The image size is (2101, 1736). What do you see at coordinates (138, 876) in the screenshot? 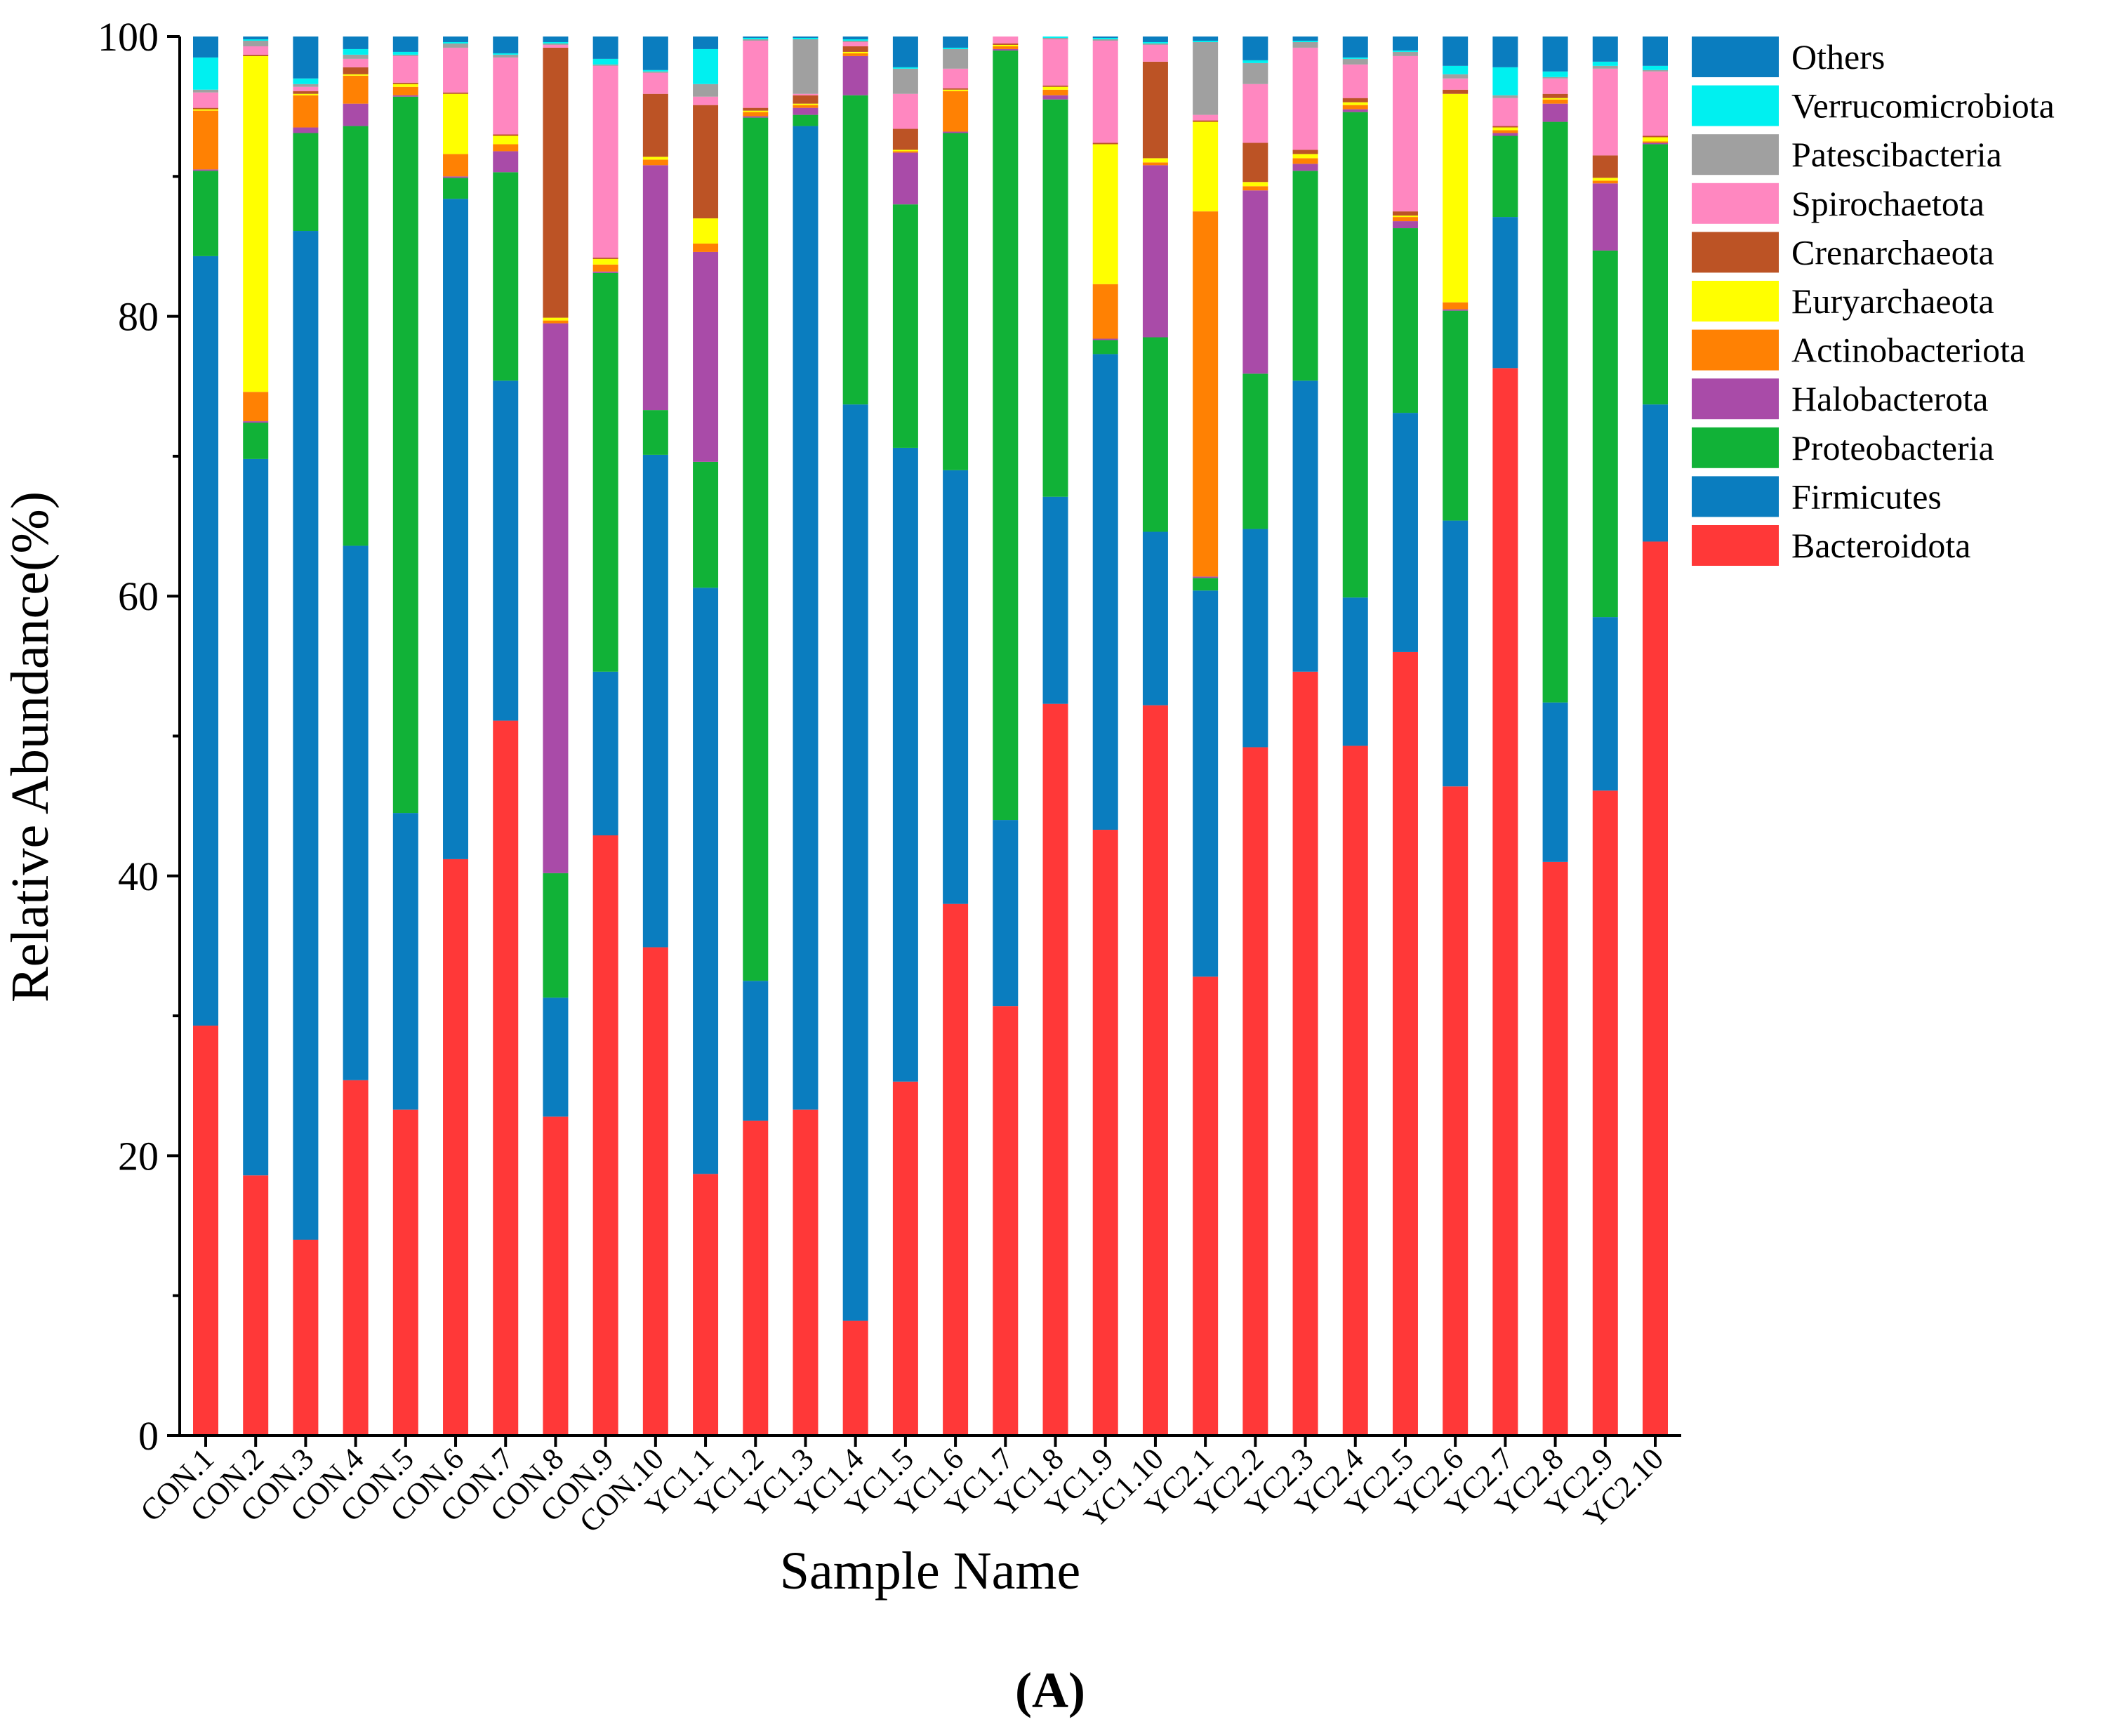
I see `y-tick-label: 40` at bounding box center [138, 876].